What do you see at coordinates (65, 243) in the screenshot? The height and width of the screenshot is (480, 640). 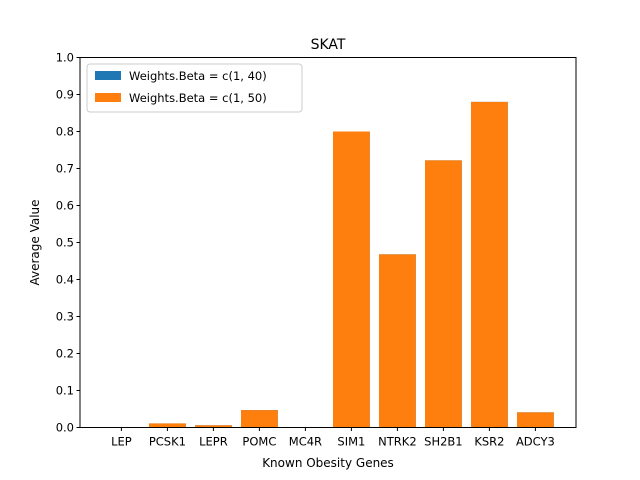 I see `y-tick-label: 0.5` at bounding box center [65, 243].